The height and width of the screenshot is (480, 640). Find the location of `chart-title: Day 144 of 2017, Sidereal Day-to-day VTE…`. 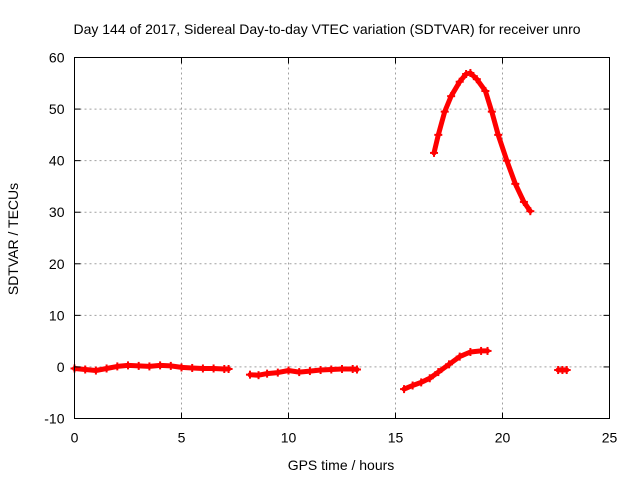

chart-title: Day 144 of 2017, Sidereal Day-to-day VTE… is located at coordinates (326, 29).